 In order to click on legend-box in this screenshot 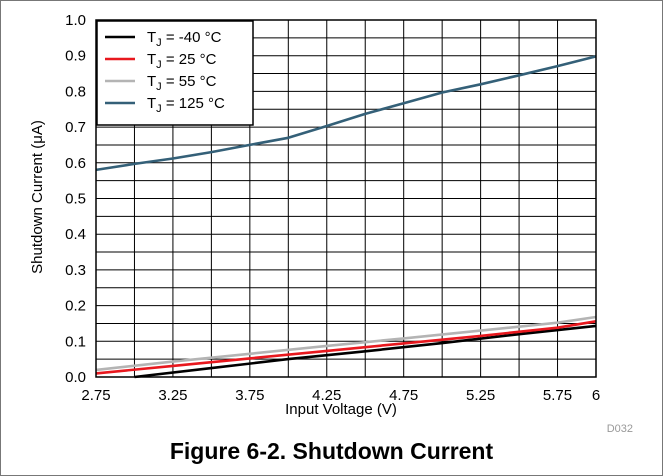, I will do `click(175, 73)`.